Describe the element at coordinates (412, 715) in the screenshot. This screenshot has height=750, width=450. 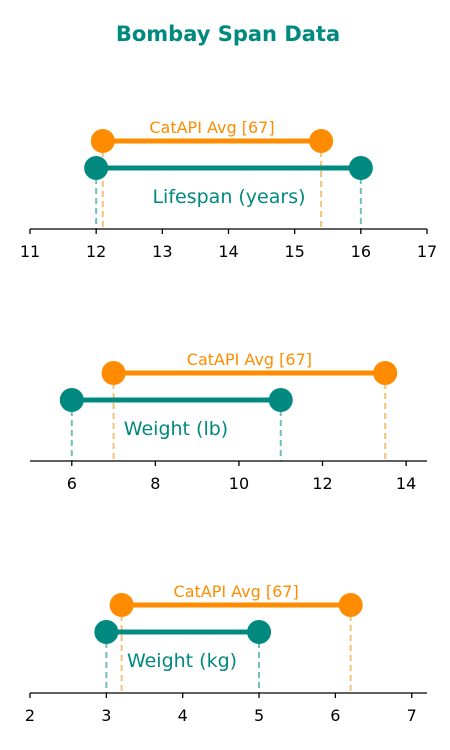
I see `x-tick-label: 7` at that location.